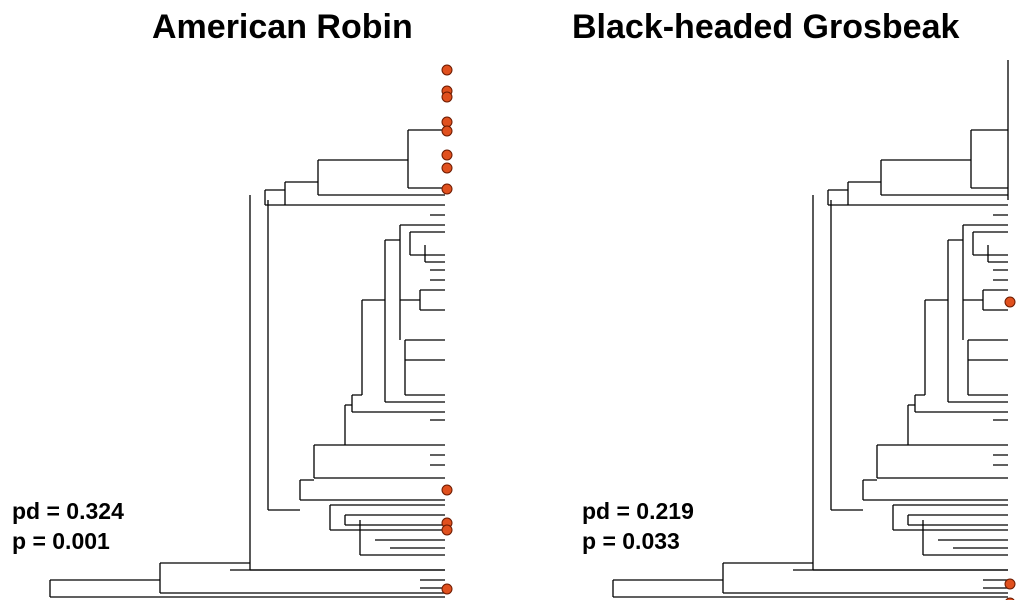 Image resolution: width=1019 pixels, height=600 pixels. I want to click on stats-block: pd = 0.219 p = 0.033, so click(638, 526).